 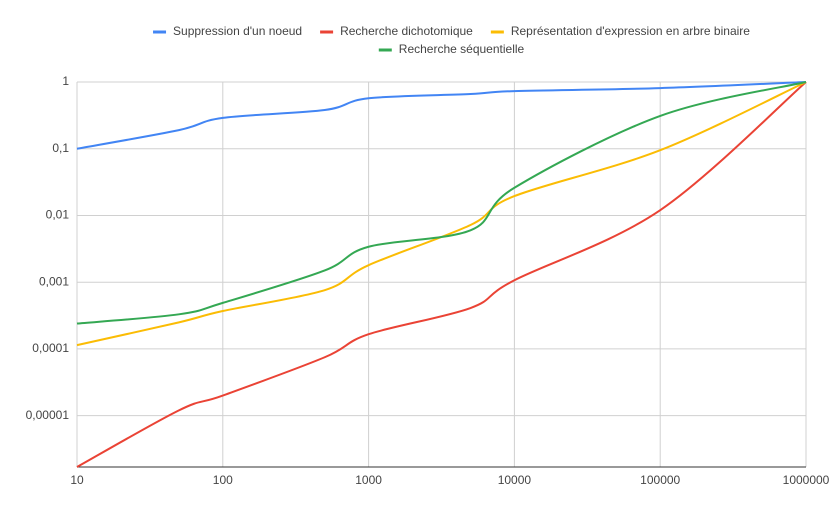 I want to click on series-line, so click(x=441, y=115).